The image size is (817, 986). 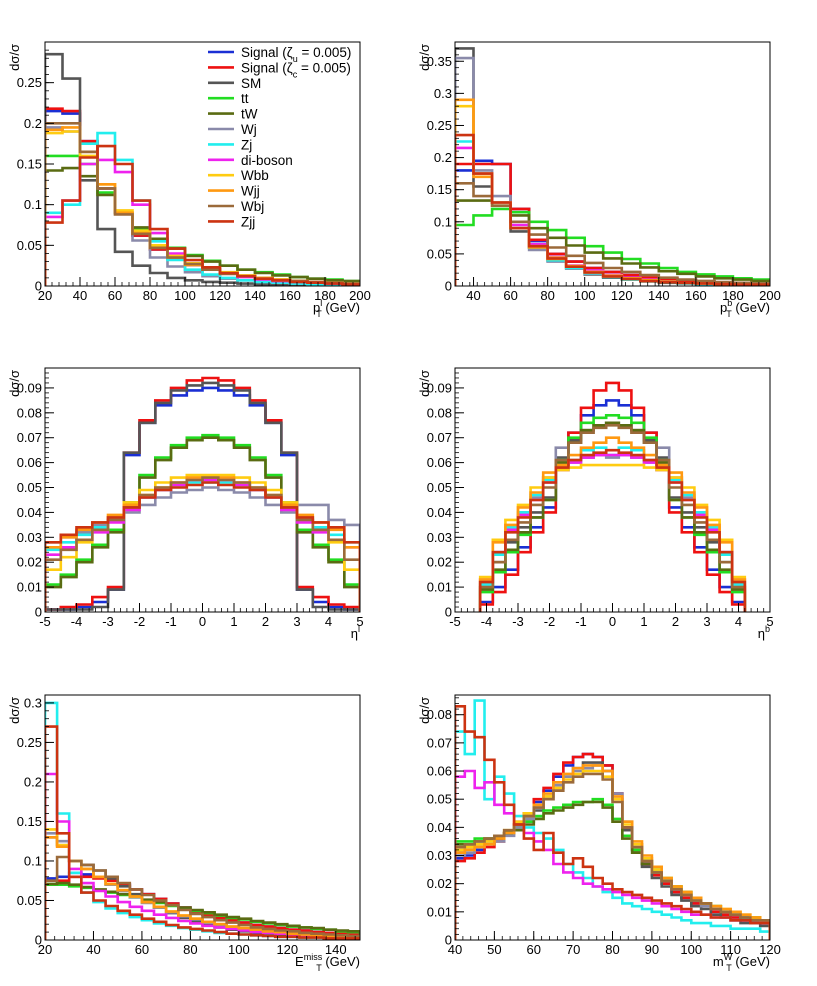 I want to click on legend-label: Wbj, so click(x=252, y=206).